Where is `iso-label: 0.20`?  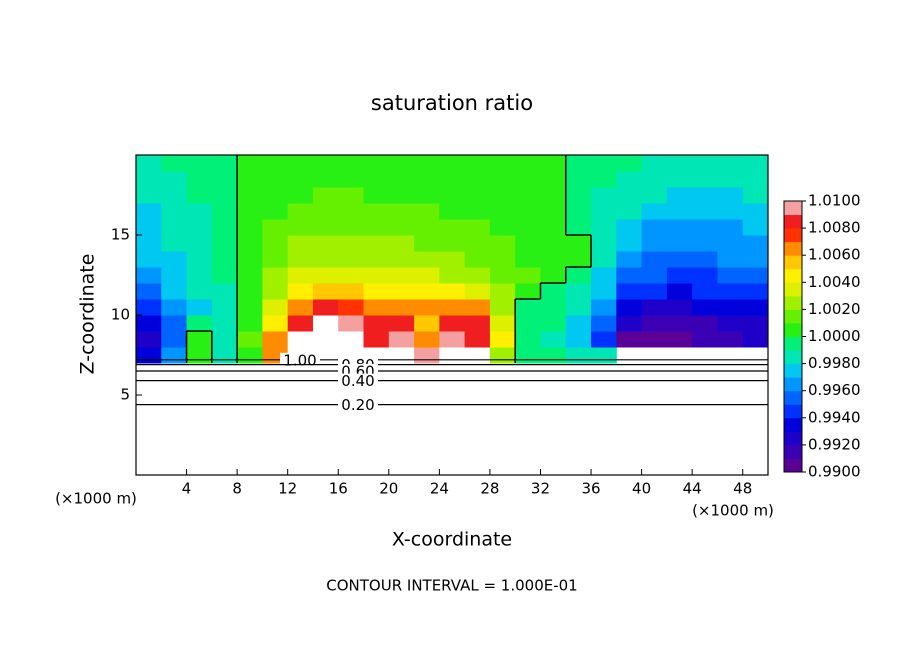
iso-label: 0.20 is located at coordinates (357, 405).